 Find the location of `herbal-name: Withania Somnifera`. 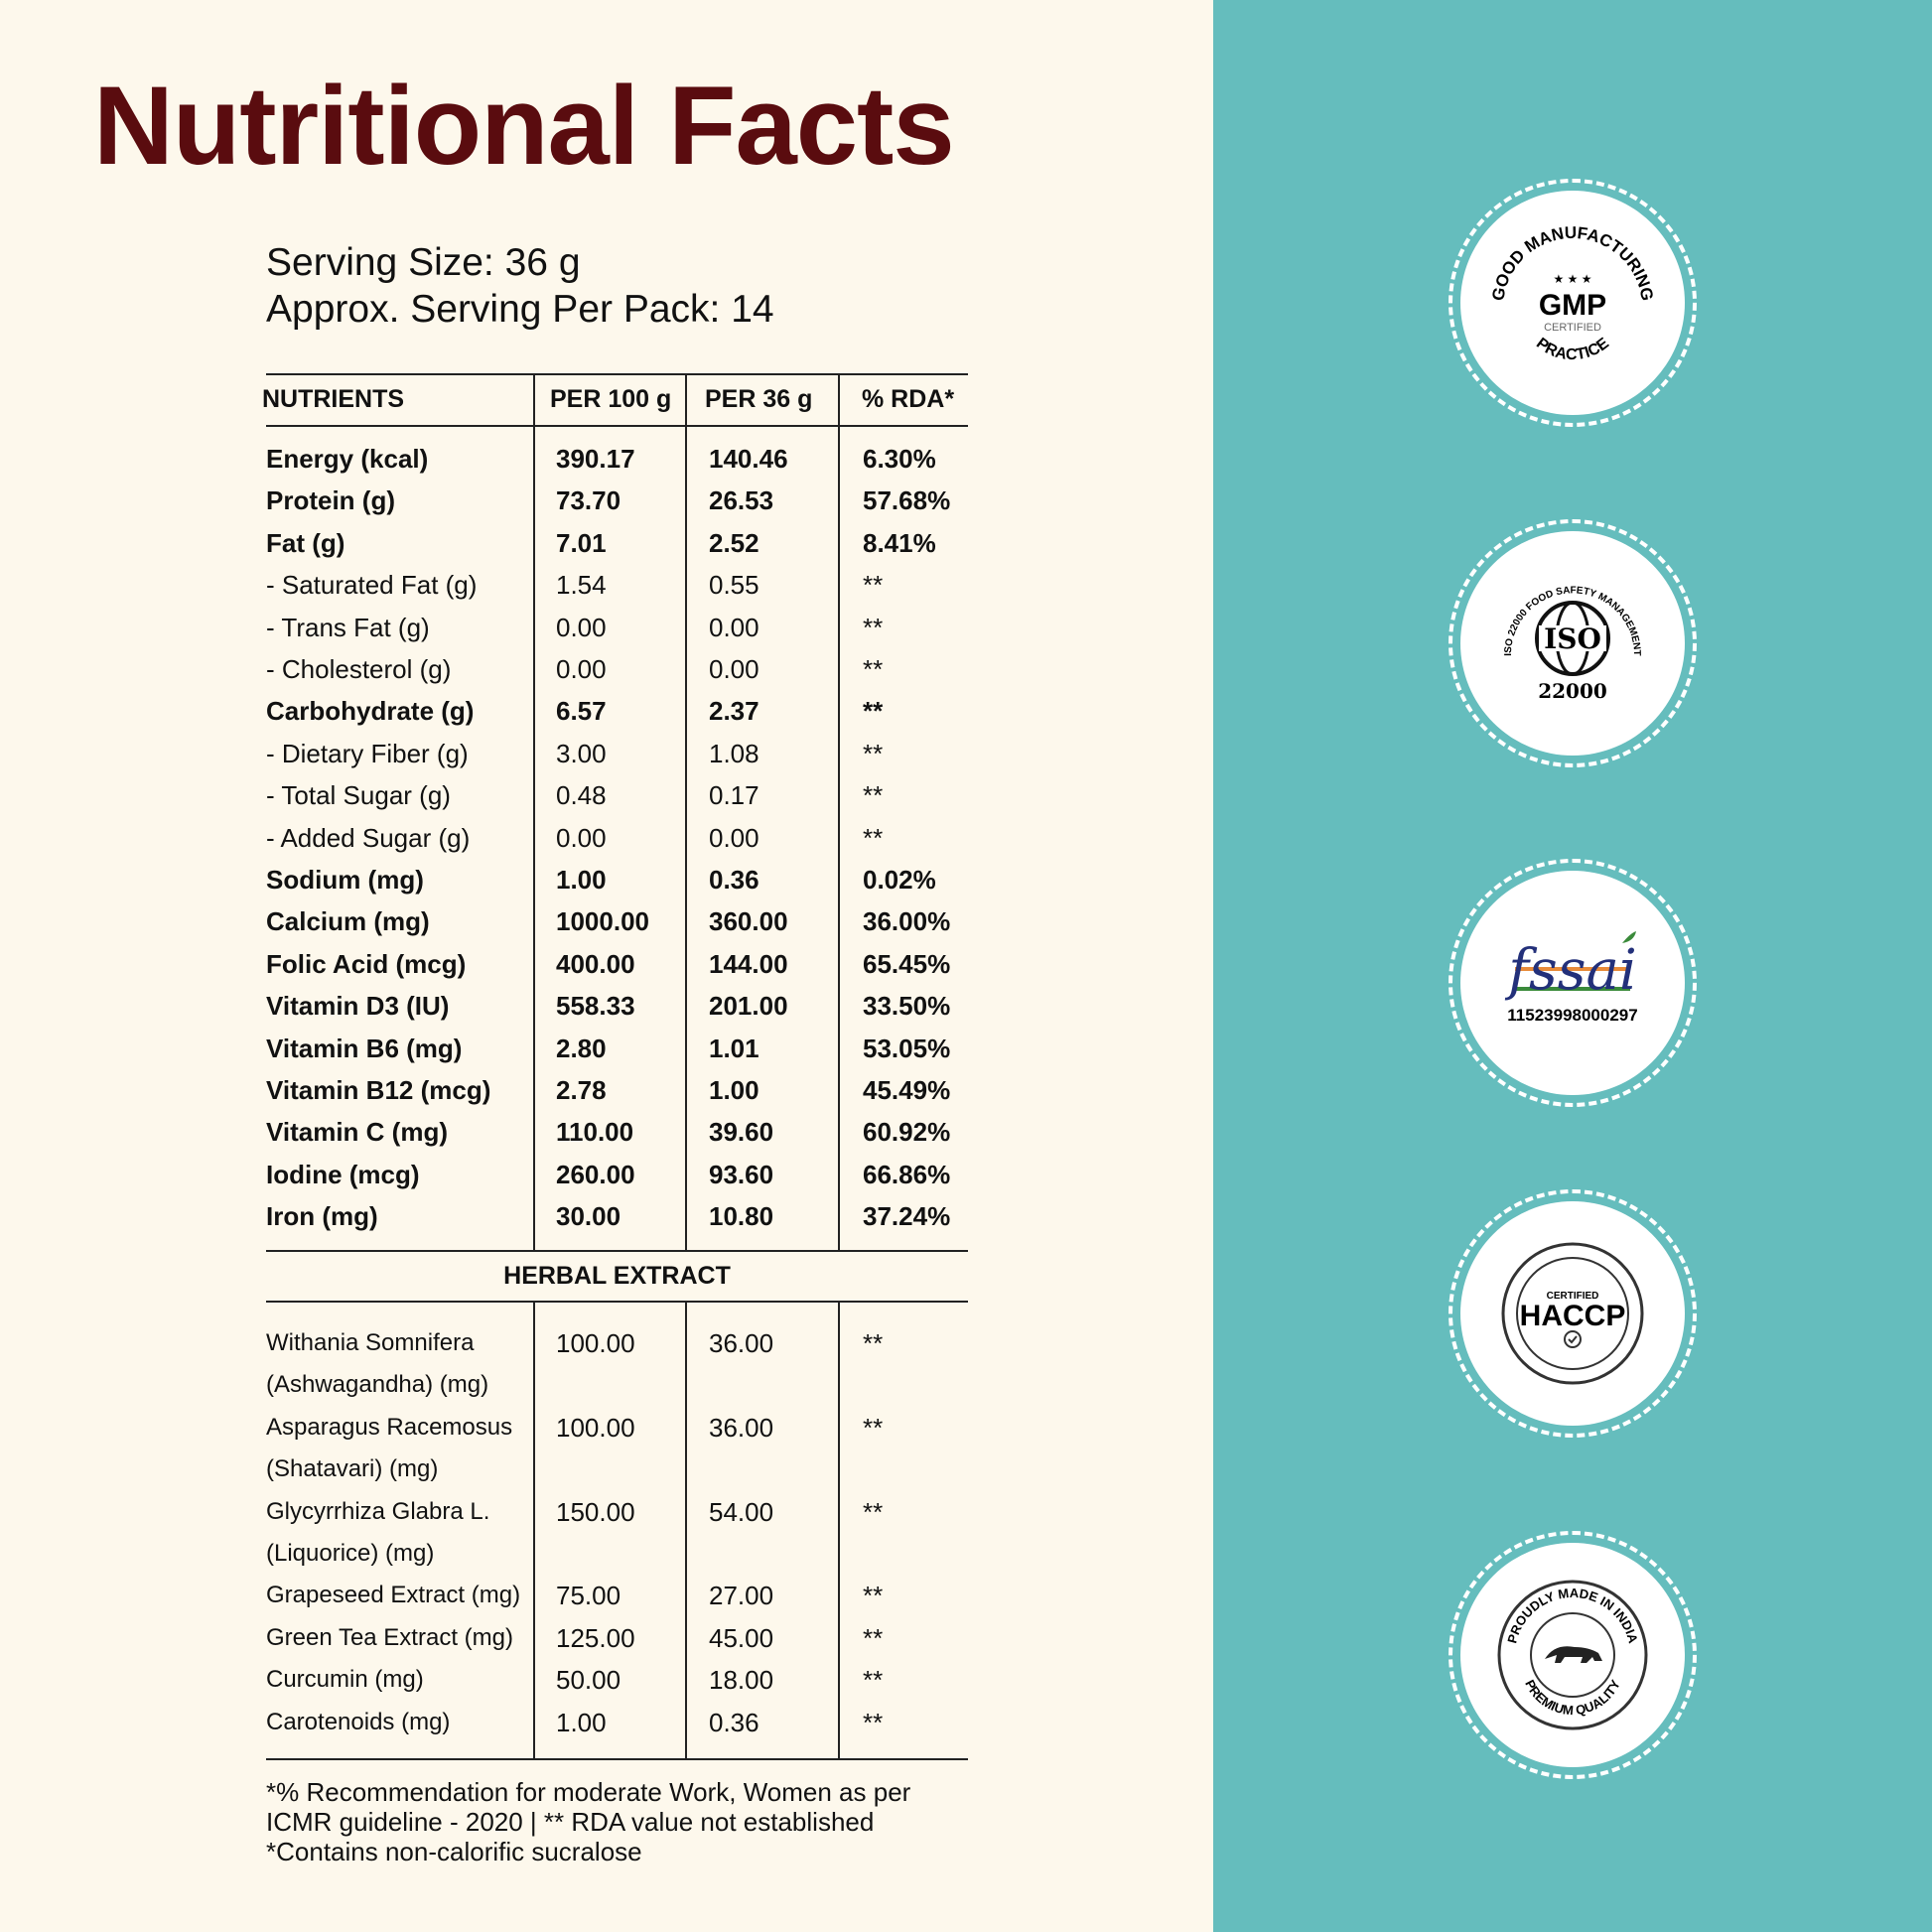

herbal-name: Withania Somnifera is located at coordinates (371, 1342).